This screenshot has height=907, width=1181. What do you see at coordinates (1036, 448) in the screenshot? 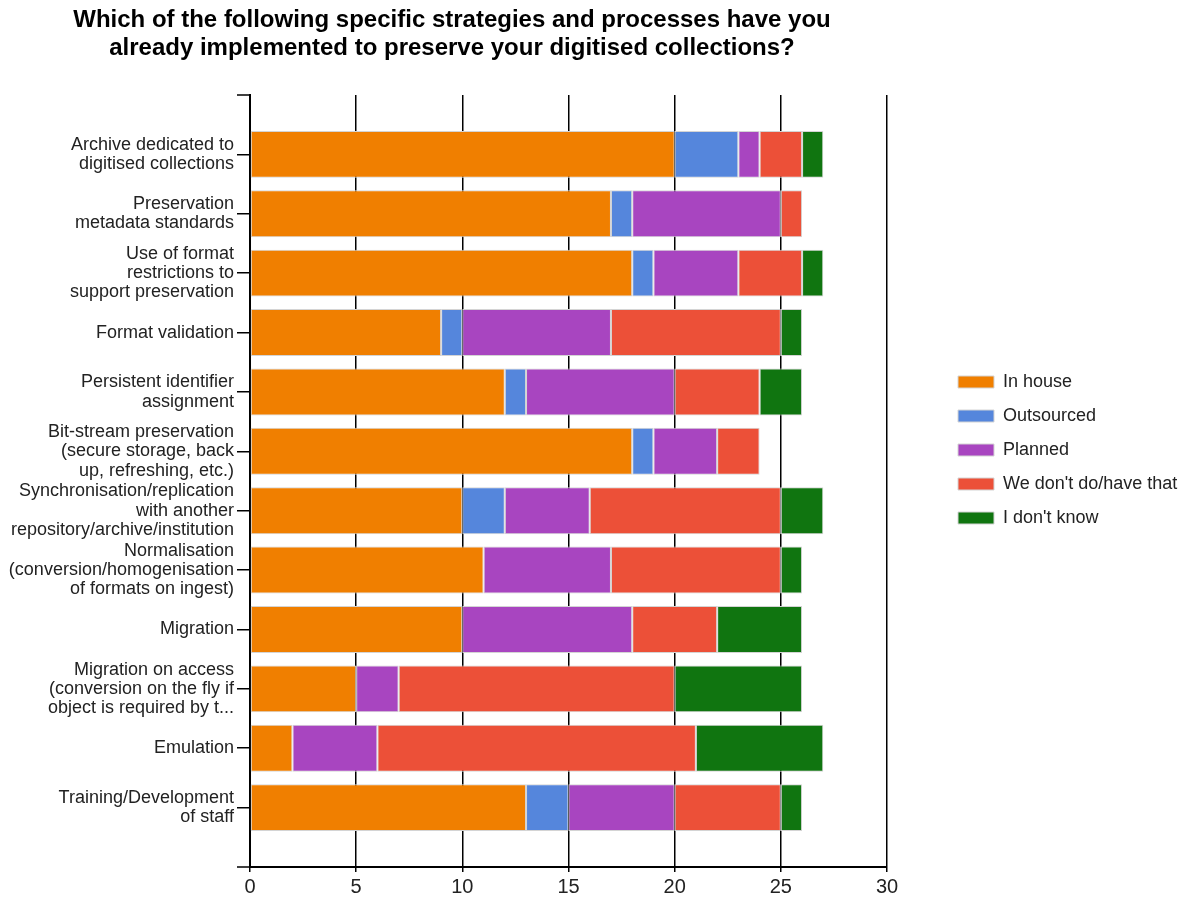
I see `legend-label: Planned` at bounding box center [1036, 448].